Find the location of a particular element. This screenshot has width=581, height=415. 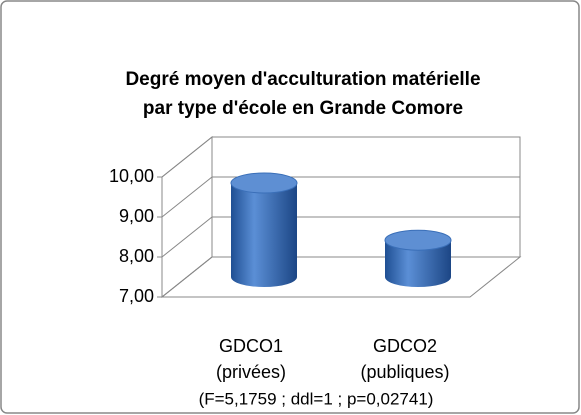

annotation: (F=5,1759 ; ddl=1 ; p=0,02741) is located at coordinates (316, 398).